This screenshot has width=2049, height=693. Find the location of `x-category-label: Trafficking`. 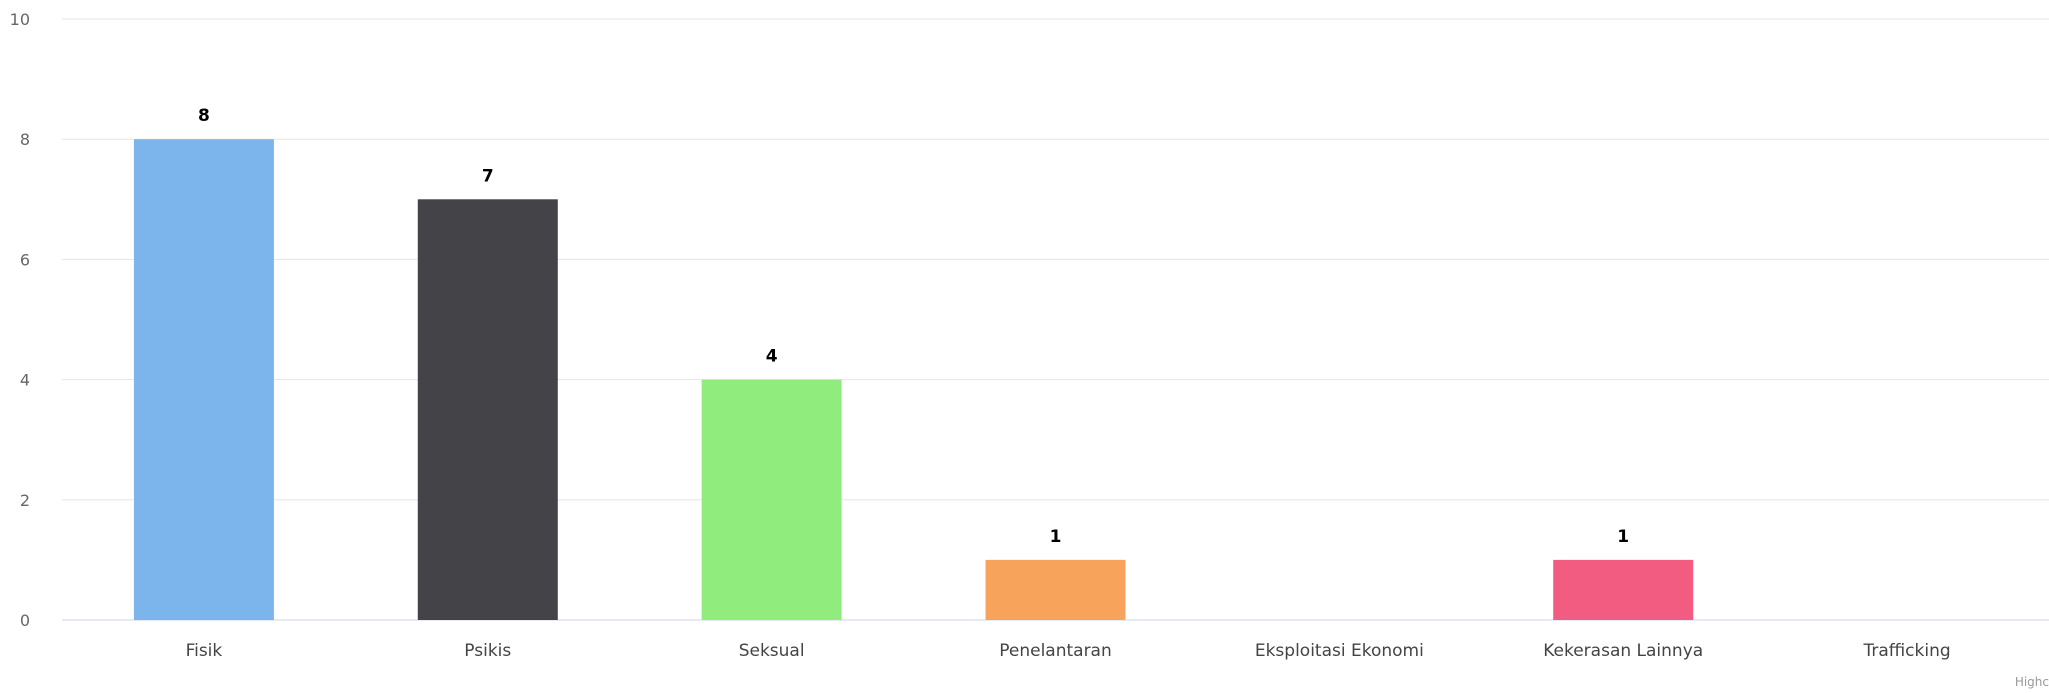

x-category-label: Trafficking is located at coordinates (1906, 651).